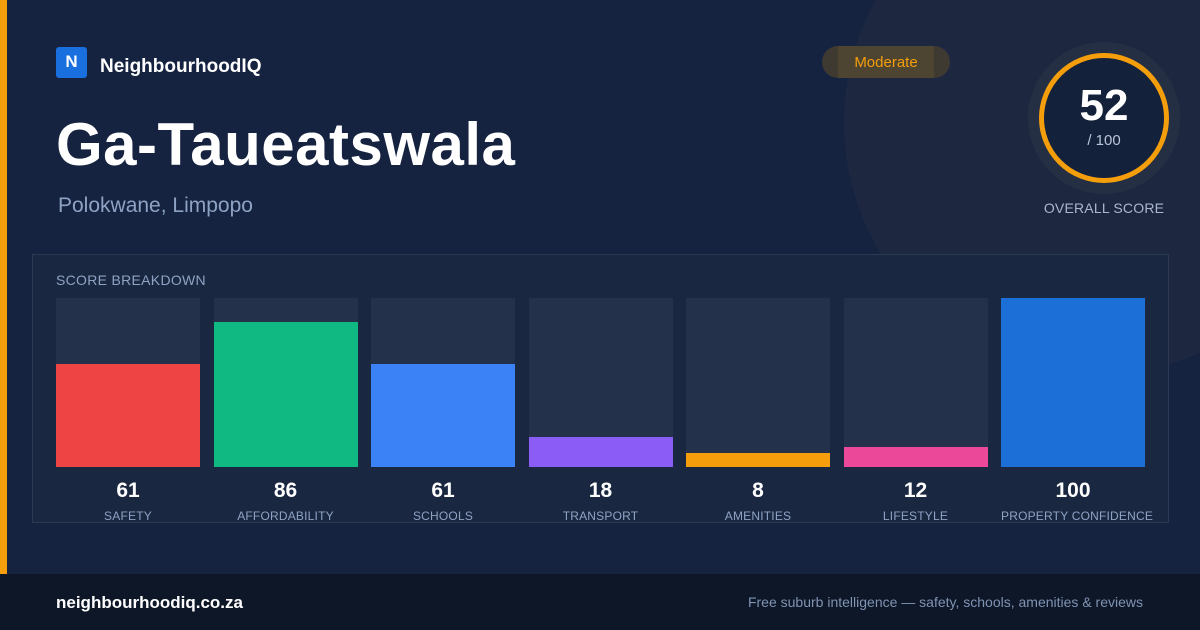 The image size is (1200, 630). Describe the element at coordinates (131, 280) in the screenshot. I see `score-breakdown-title: SCORE BREAKDOWN` at that location.